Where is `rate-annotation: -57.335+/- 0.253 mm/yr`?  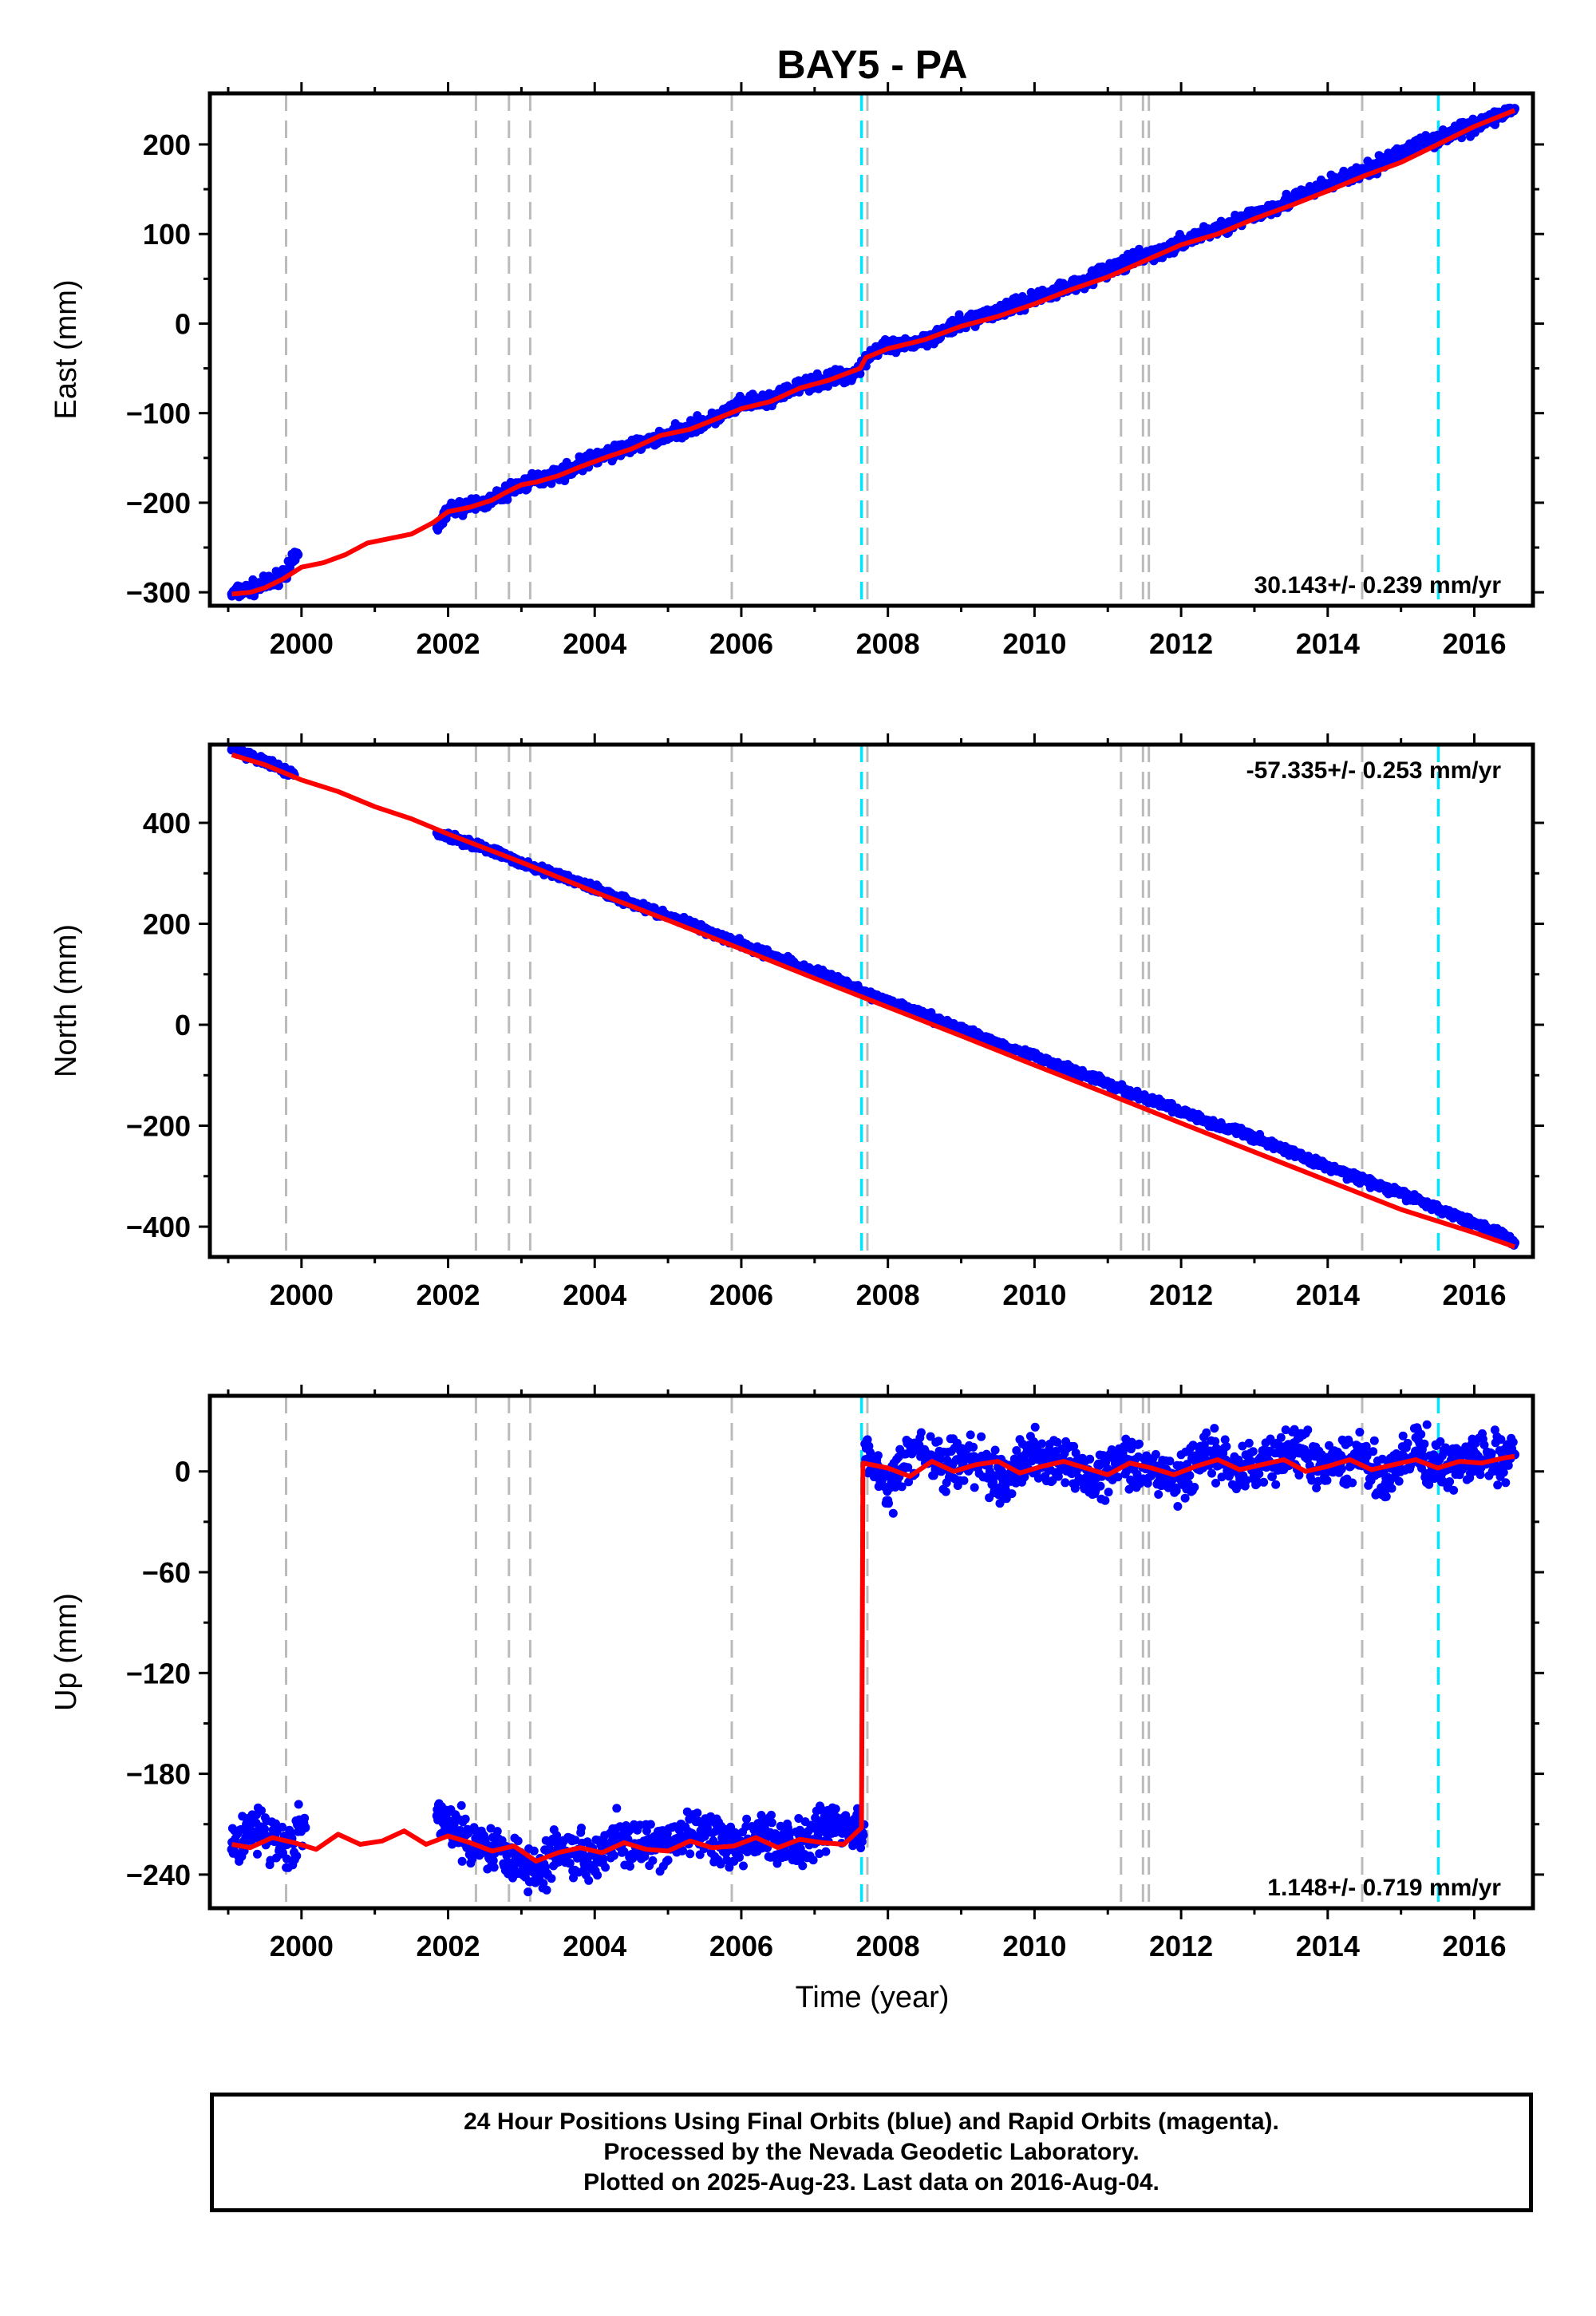
rate-annotation: -57.335+/- 0.253 mm/yr is located at coordinates (1374, 770).